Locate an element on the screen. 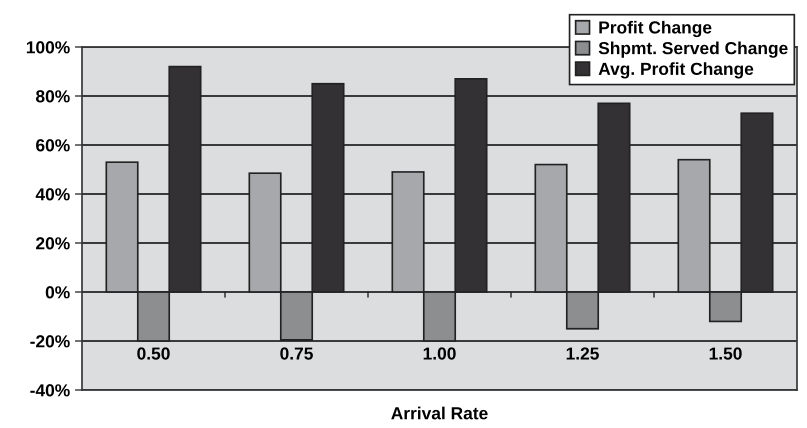  y-tick-label: -20% is located at coordinates (50, 341).